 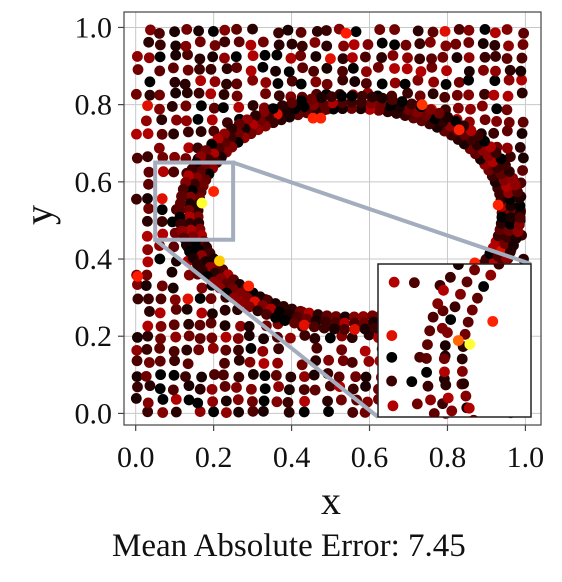 What do you see at coordinates (94, 105) in the screenshot?
I see `y-tick-label: 0.8` at bounding box center [94, 105].